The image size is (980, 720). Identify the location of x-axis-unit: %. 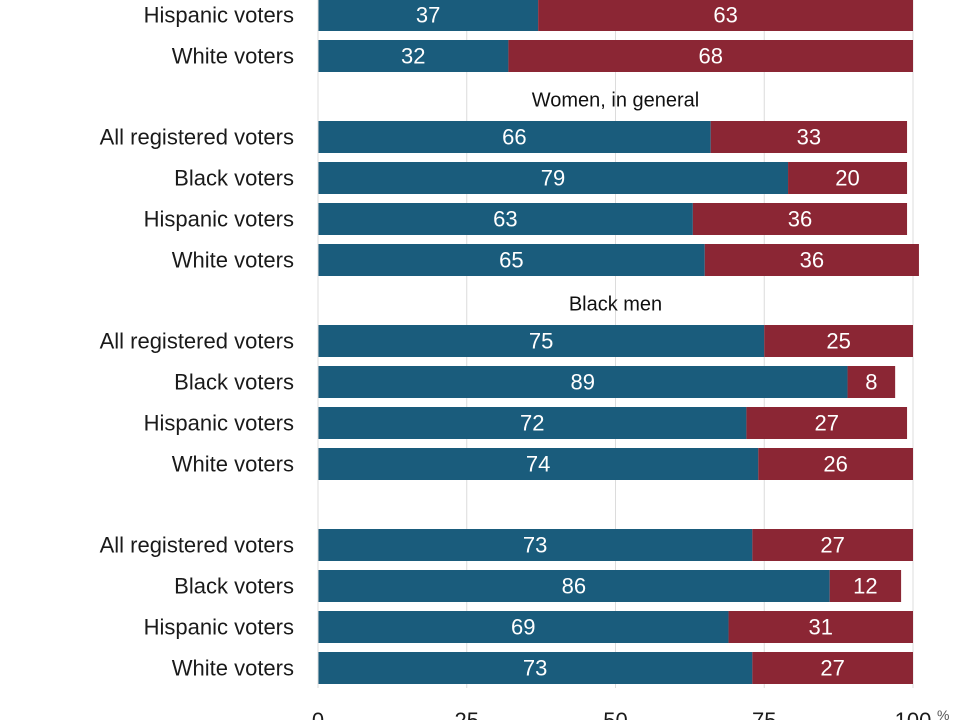
(943, 713).